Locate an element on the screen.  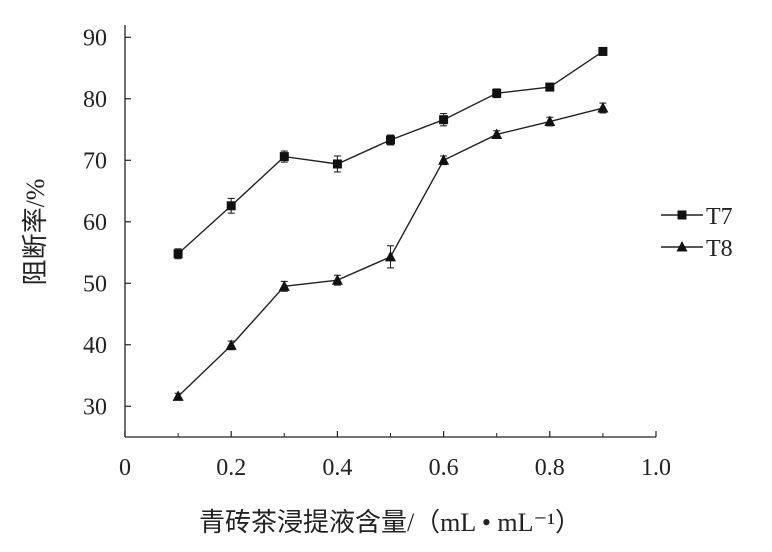
x-tick-label: 0.4 is located at coordinates (337, 468).